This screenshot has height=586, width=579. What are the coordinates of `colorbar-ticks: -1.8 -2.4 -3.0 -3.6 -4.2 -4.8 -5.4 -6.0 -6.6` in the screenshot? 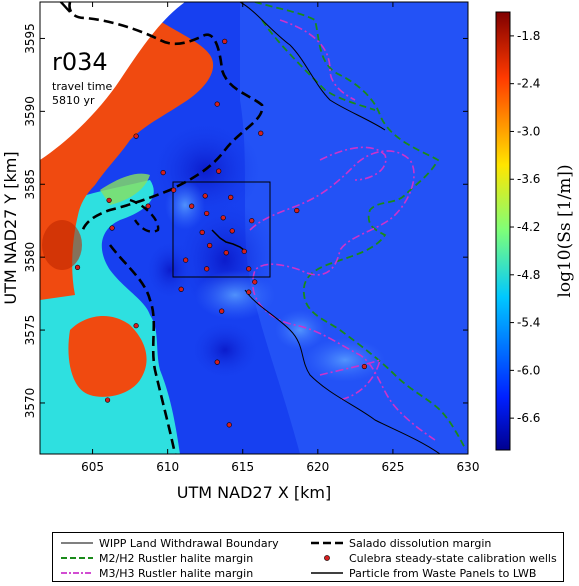 It's located at (525, 227).